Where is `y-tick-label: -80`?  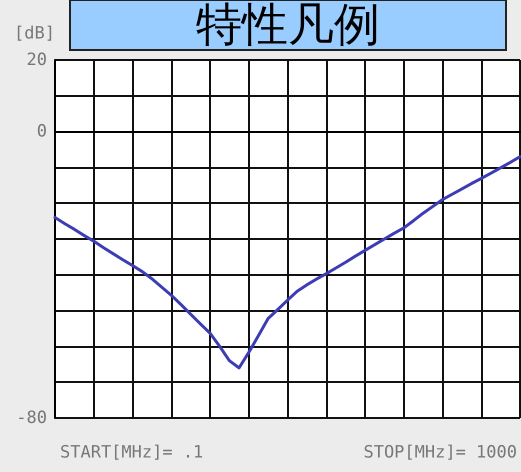 y-tick-label: -80 is located at coordinates (31, 418).